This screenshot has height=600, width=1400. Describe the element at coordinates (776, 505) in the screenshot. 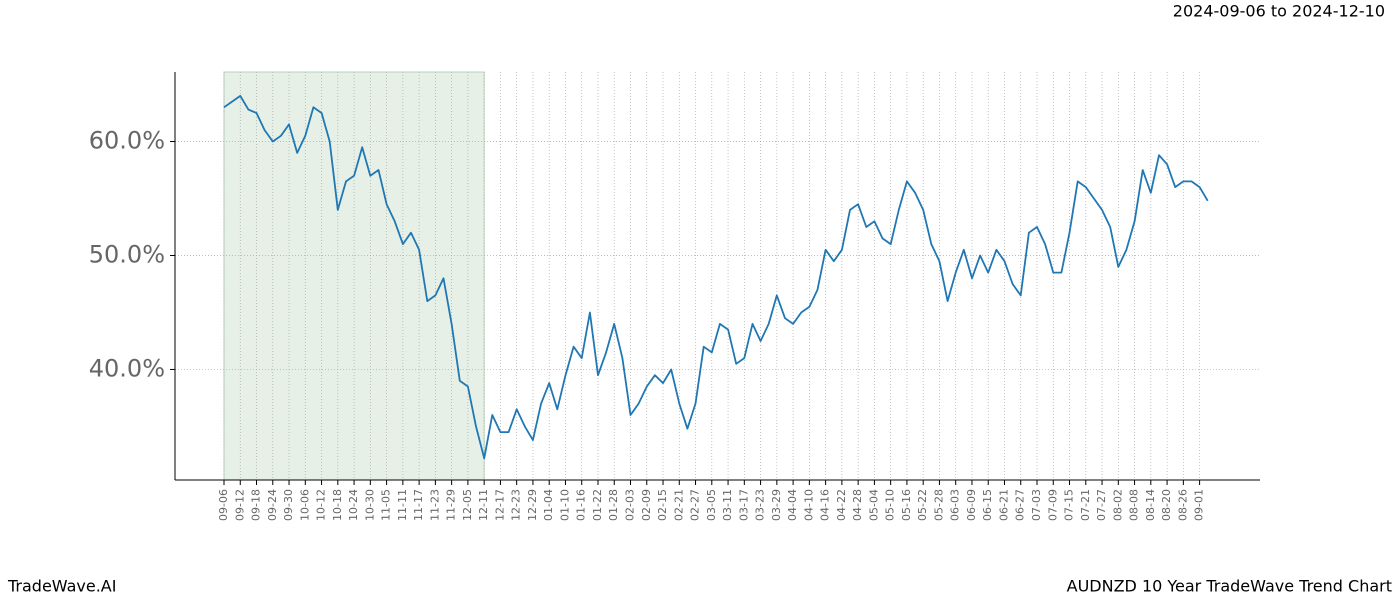

I see `x-tick-label: 03-29` at that location.